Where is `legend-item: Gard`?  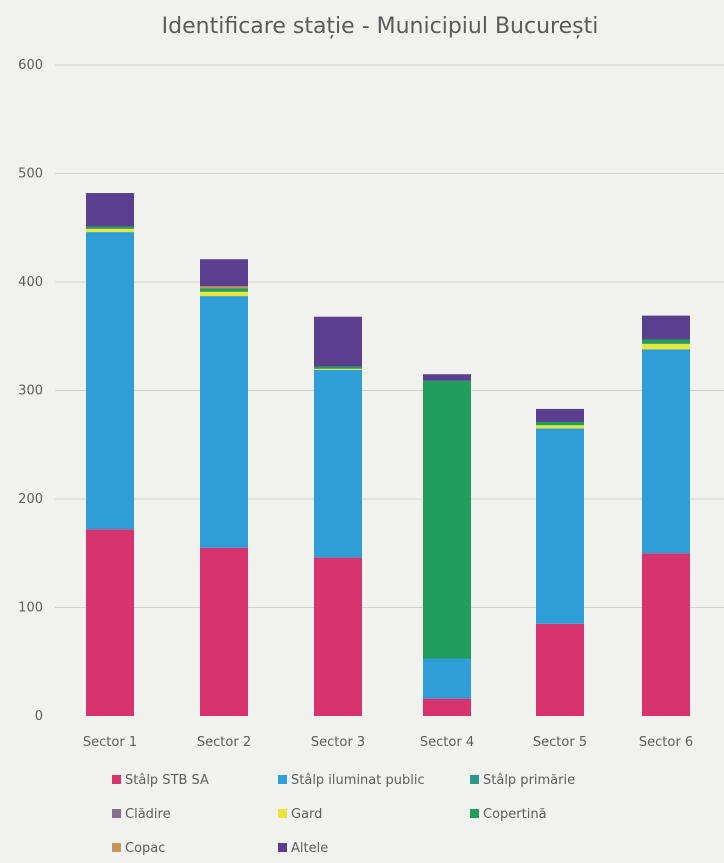 legend-item: Gard is located at coordinates (300, 814).